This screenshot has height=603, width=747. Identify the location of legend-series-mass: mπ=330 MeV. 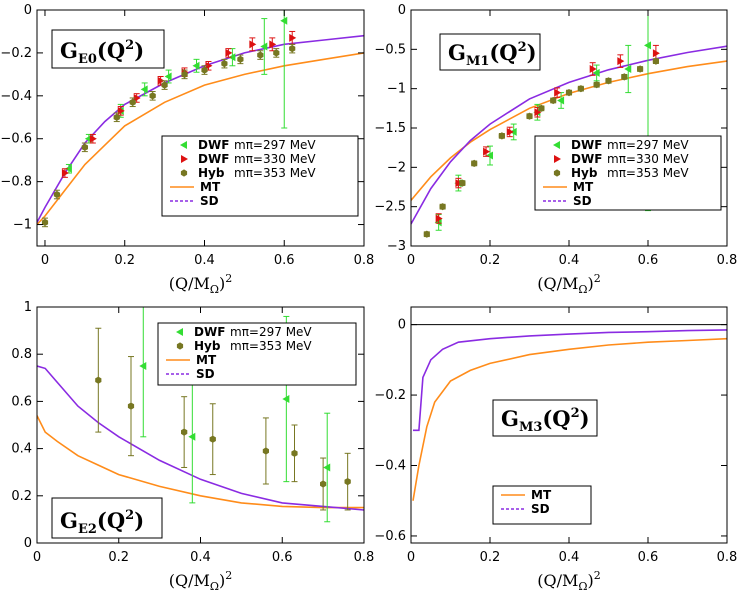
(275, 159).